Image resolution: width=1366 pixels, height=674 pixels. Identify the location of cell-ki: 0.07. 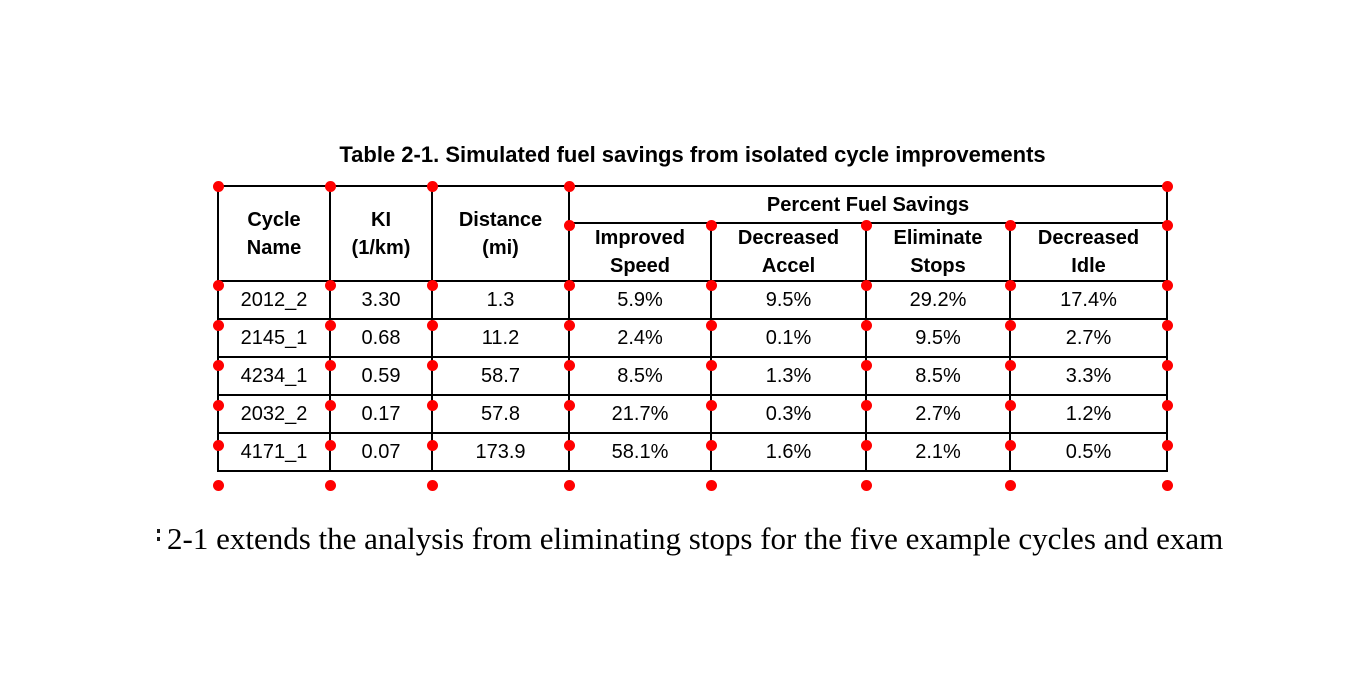
(381, 452).